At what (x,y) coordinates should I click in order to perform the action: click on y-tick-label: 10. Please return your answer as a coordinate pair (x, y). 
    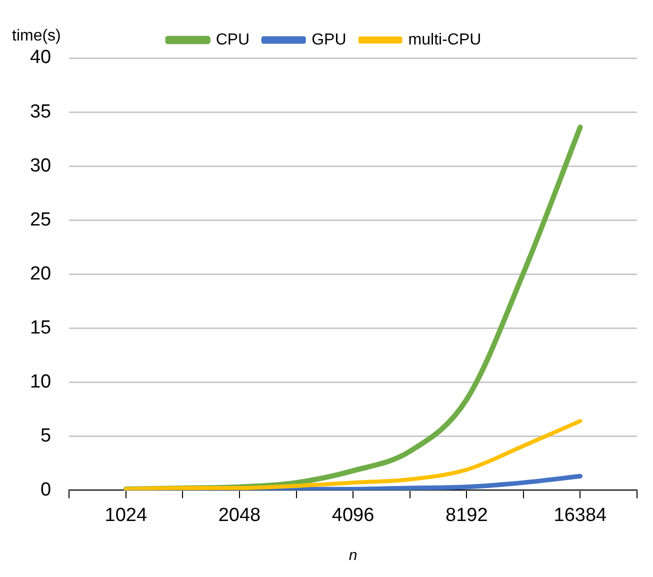
    Looking at the image, I should click on (41, 381).